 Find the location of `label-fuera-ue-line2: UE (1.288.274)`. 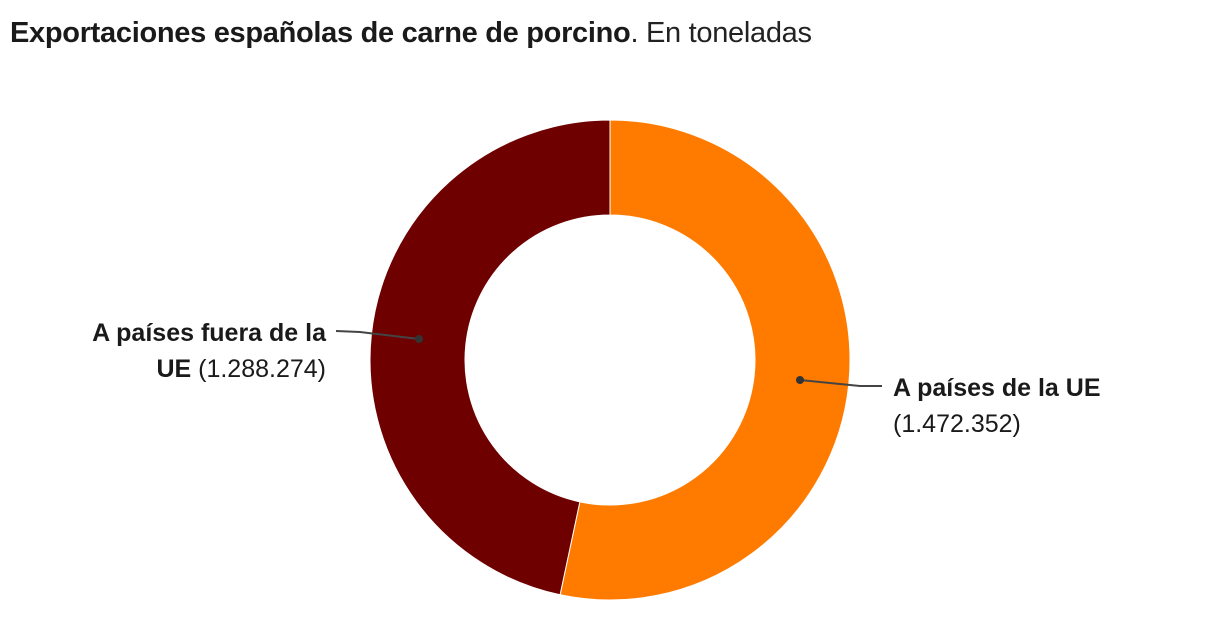

label-fuera-ue-line2: UE (1.288.274) is located at coordinates (241, 369).